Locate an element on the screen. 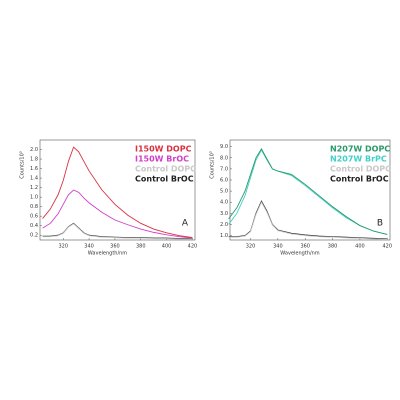 This screenshot has height=400, width=400. y-tick-label: 7.0 is located at coordinates (224, 169).